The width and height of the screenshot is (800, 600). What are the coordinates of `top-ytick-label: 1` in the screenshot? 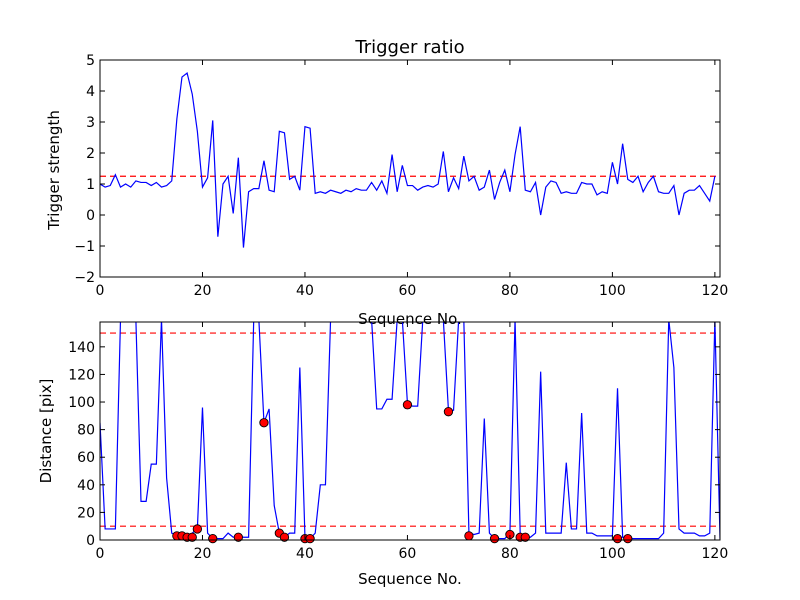 It's located at (90, 185).